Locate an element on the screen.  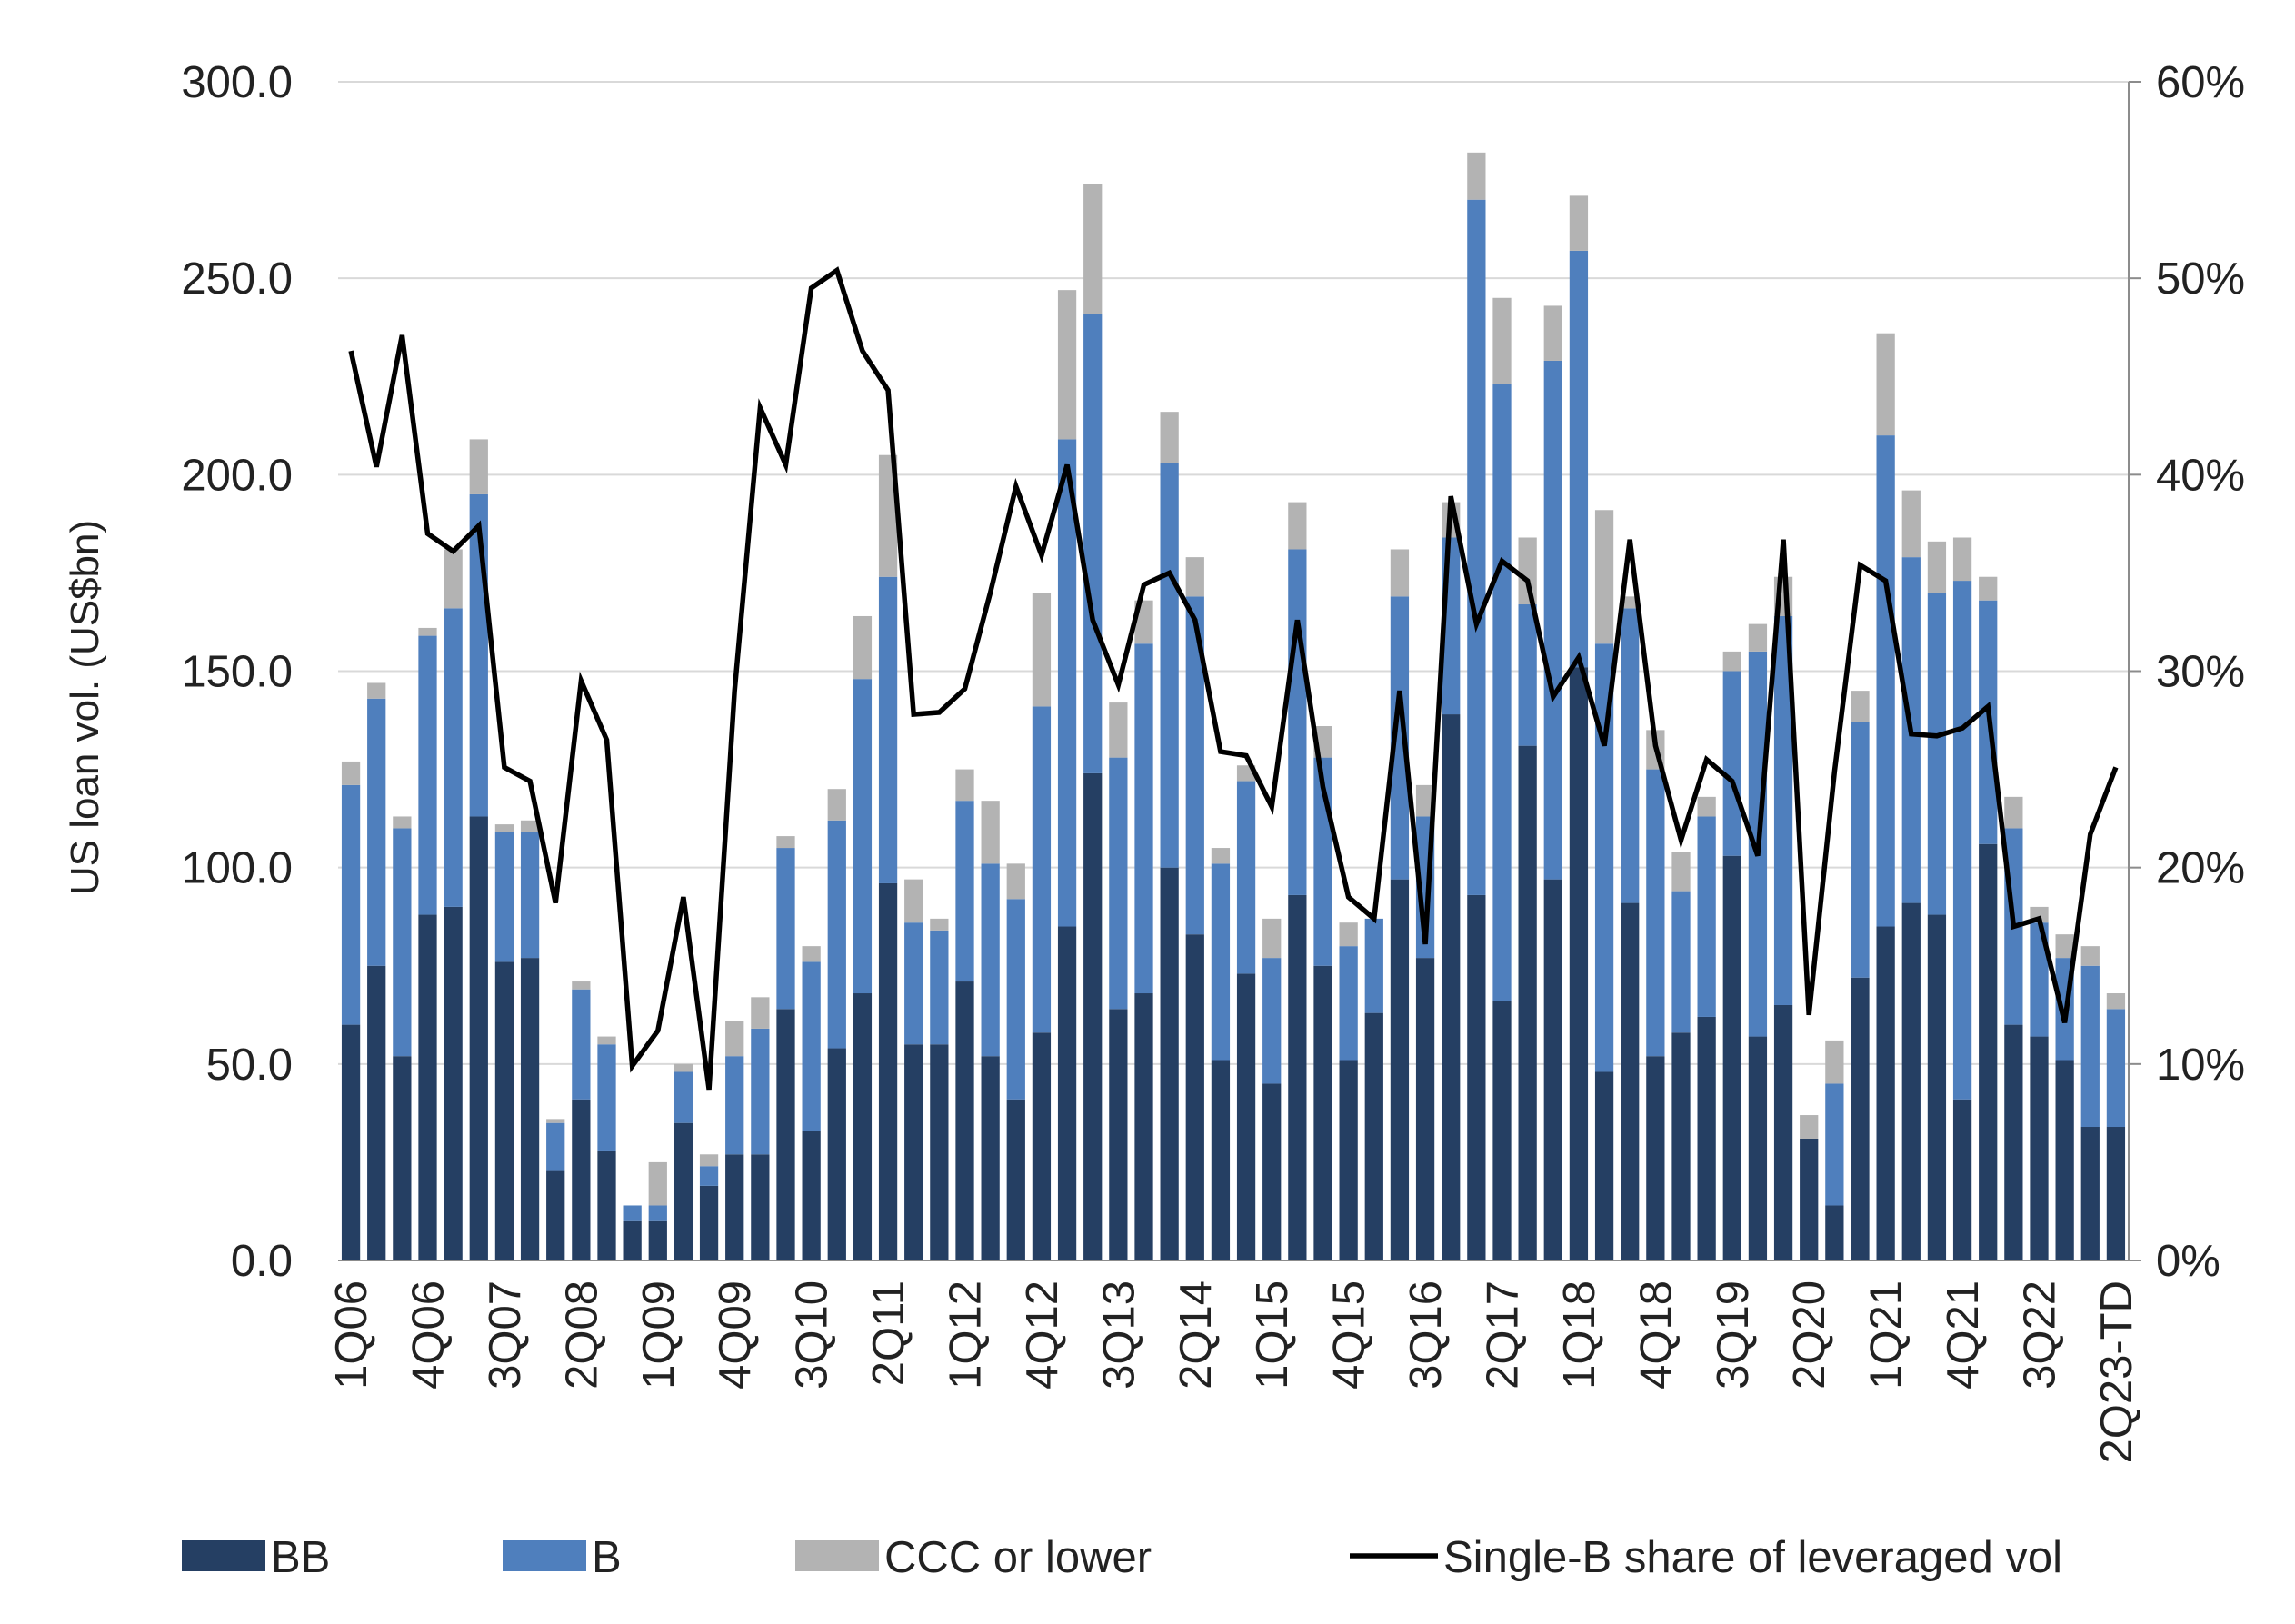
x-tick-label: 1Q12 is located at coordinates (967, 1335).